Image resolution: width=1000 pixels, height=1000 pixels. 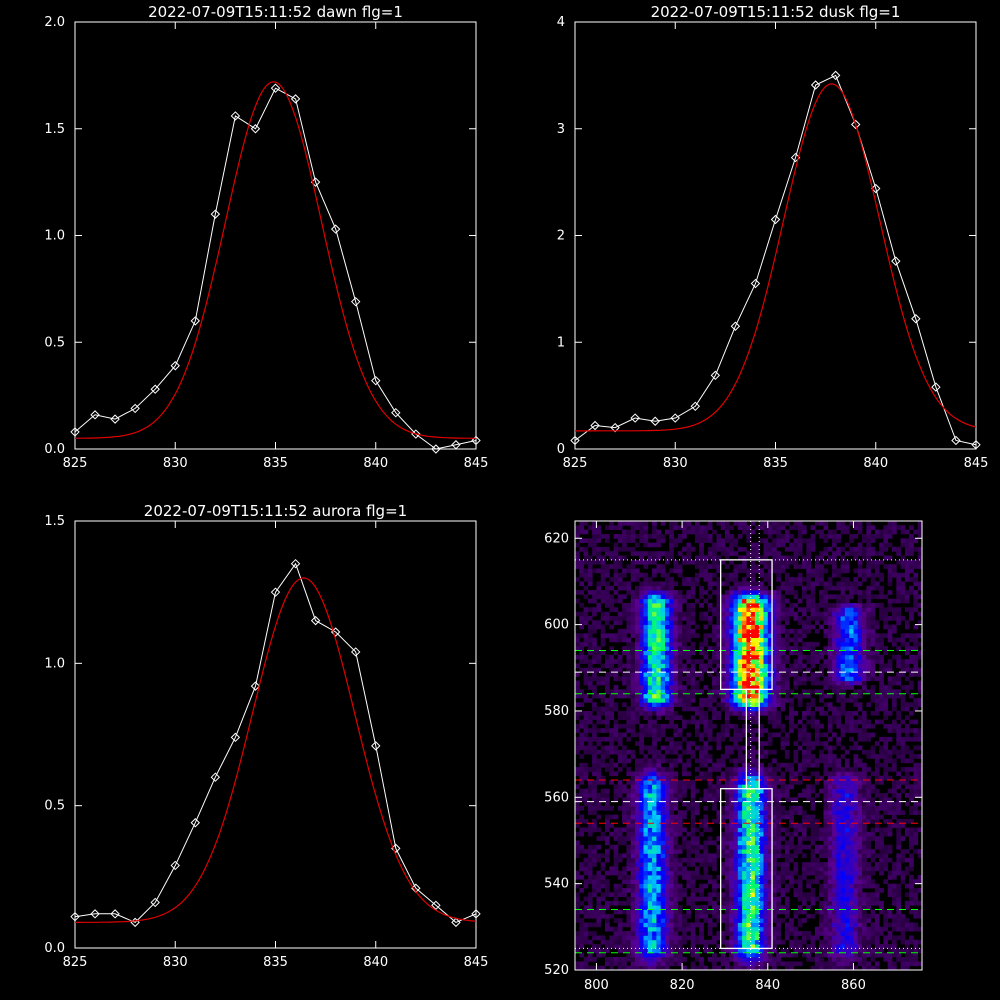 What do you see at coordinates (275, 12) in the screenshot?
I see `plot-title: 2022-07-09T15:11:52 dawn flg=1` at bounding box center [275, 12].